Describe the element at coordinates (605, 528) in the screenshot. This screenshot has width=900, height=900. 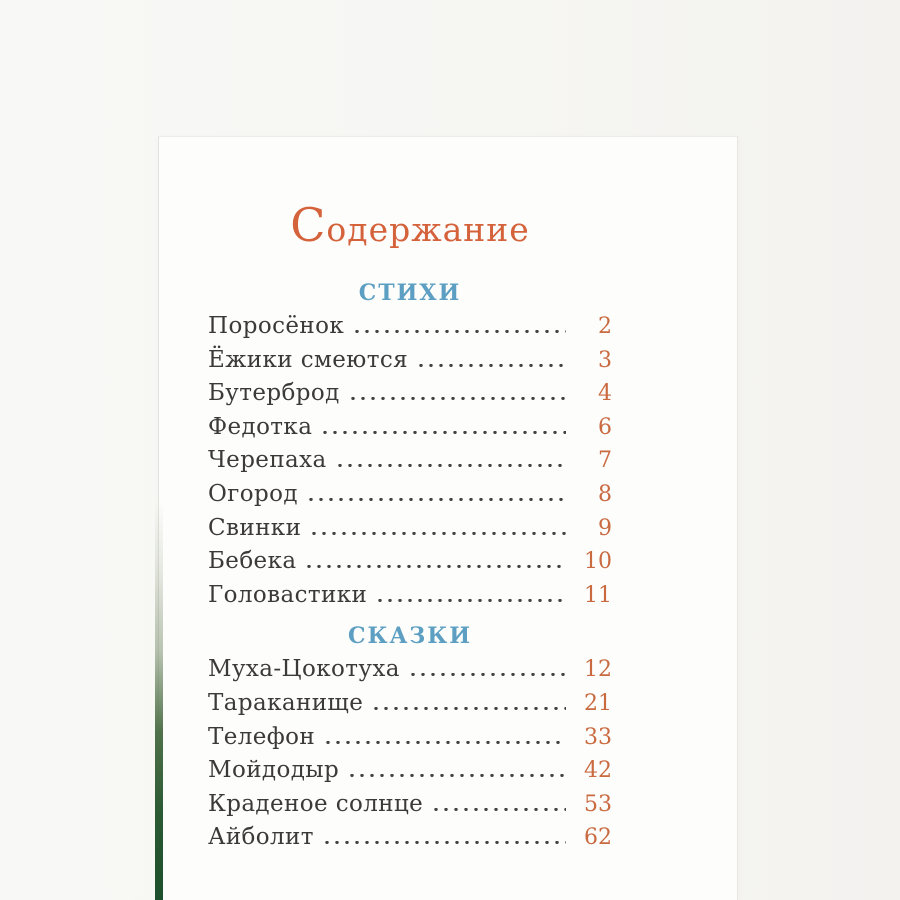
I see `toc-entry-page-number: 9` at that location.